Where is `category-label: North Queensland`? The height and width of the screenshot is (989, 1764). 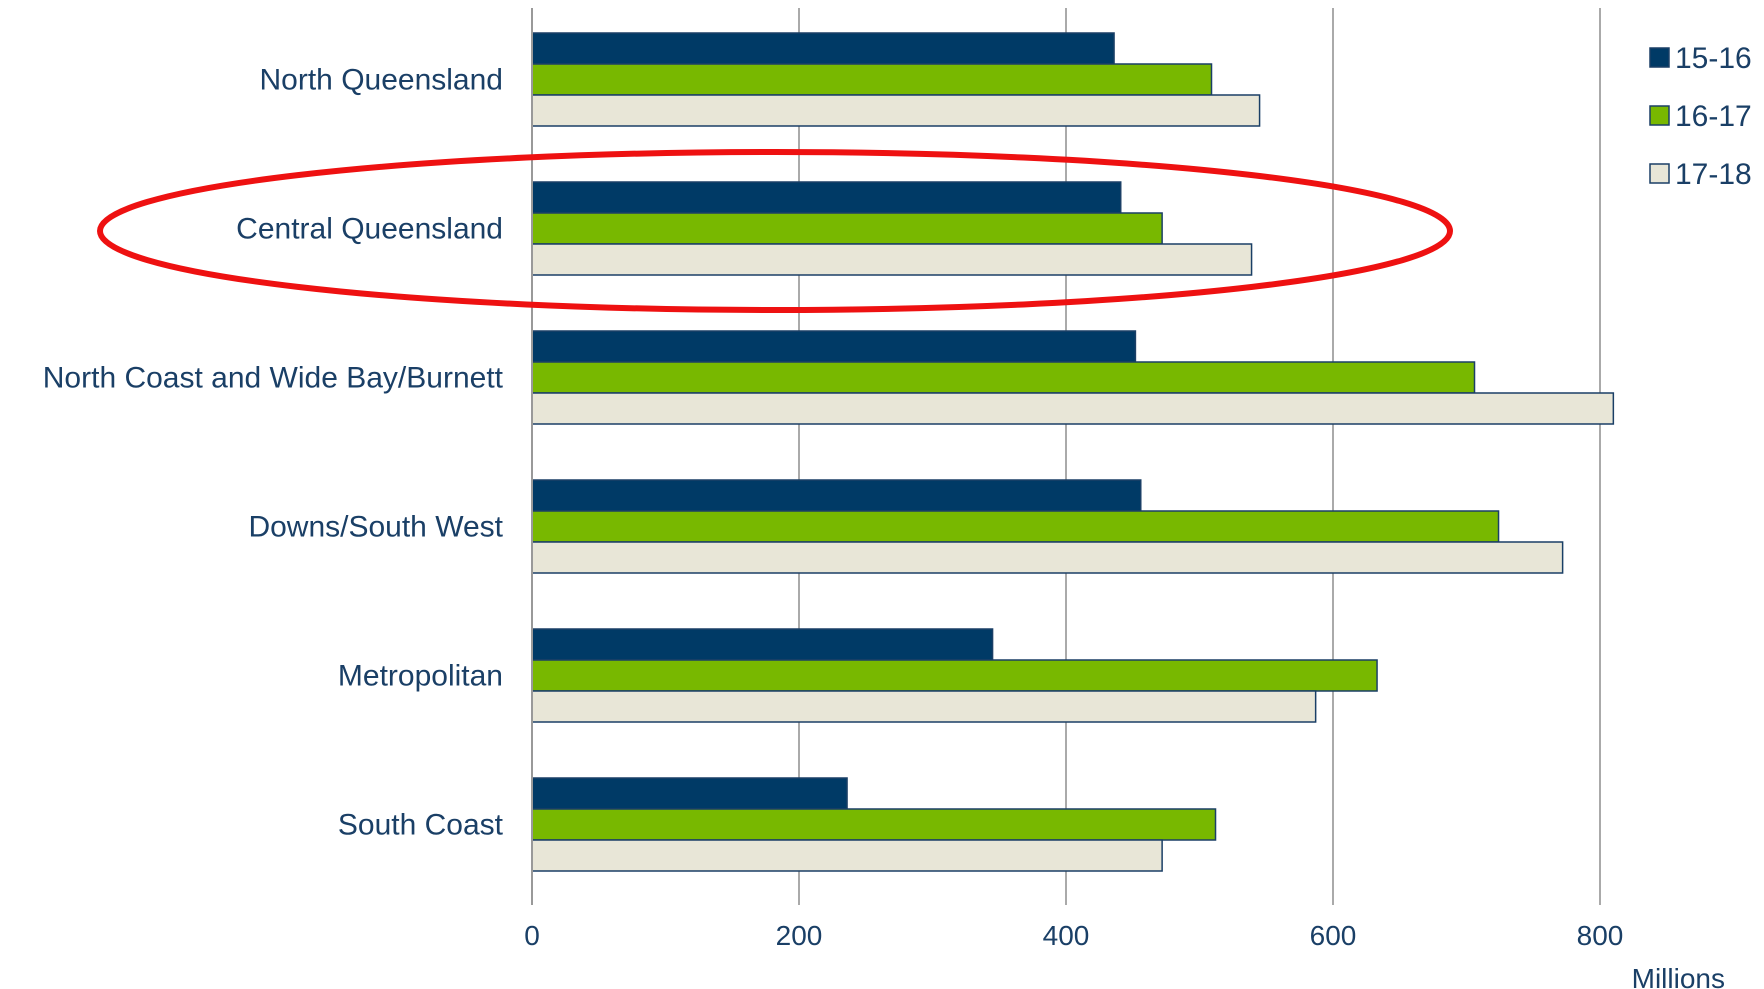
category-label: North Queensland is located at coordinates (382, 80).